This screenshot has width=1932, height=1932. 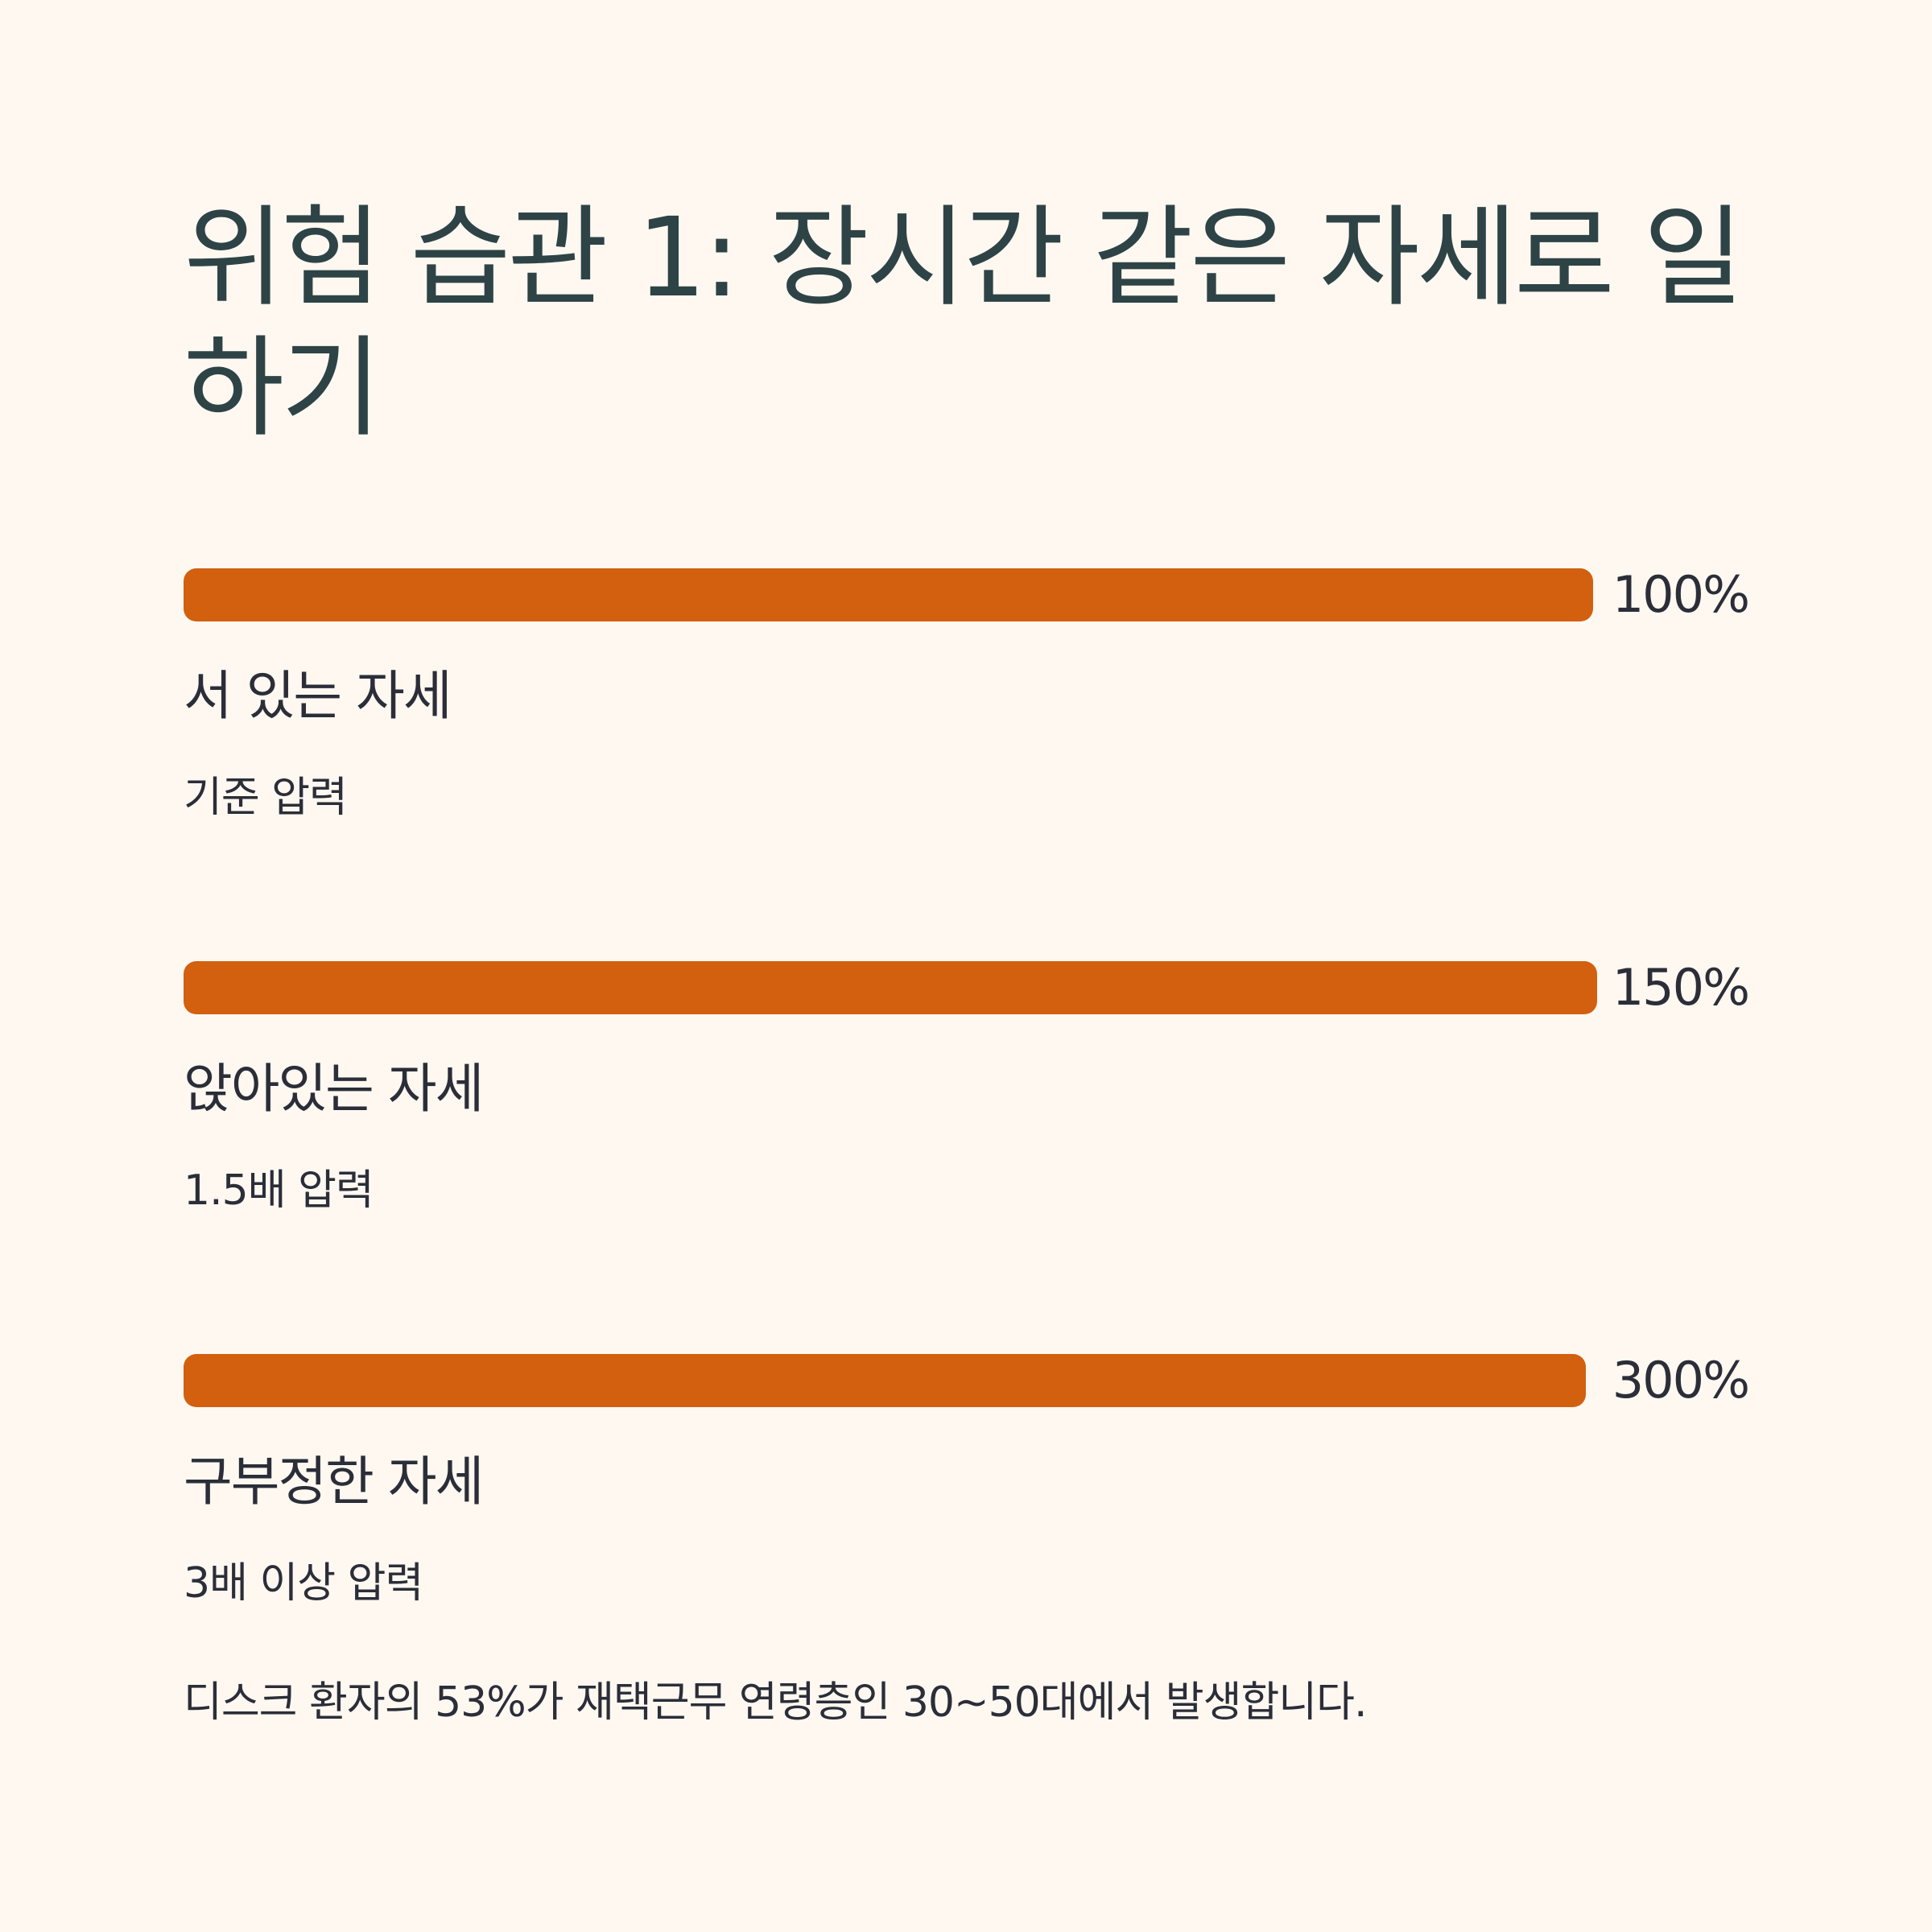 I want to click on category-label-sitting: 앉아있는 자세, so click(x=334, y=1089).